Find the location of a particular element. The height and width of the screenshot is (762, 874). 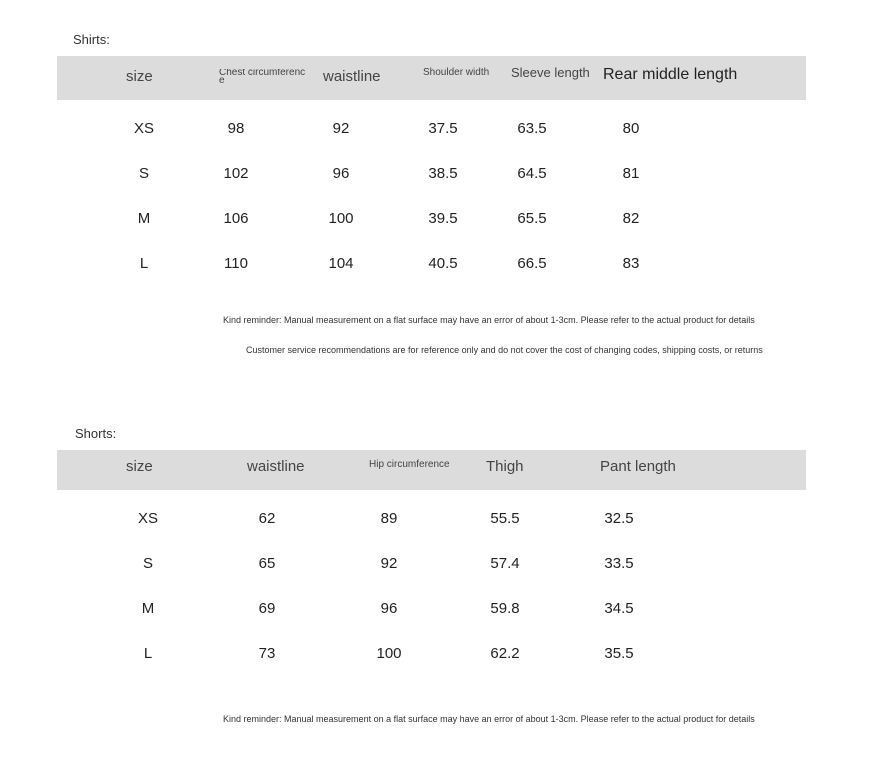

table-cell: 80 is located at coordinates (631, 128).